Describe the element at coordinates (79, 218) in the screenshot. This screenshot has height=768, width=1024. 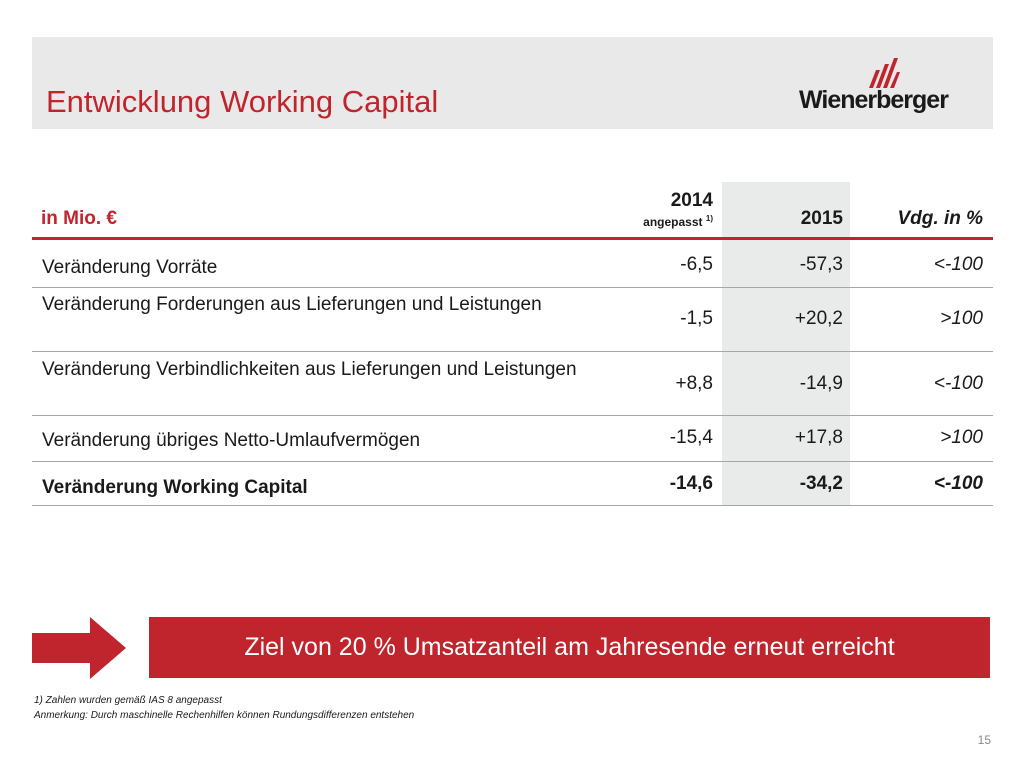
I see `table-unit-label: in Mio. €` at that location.